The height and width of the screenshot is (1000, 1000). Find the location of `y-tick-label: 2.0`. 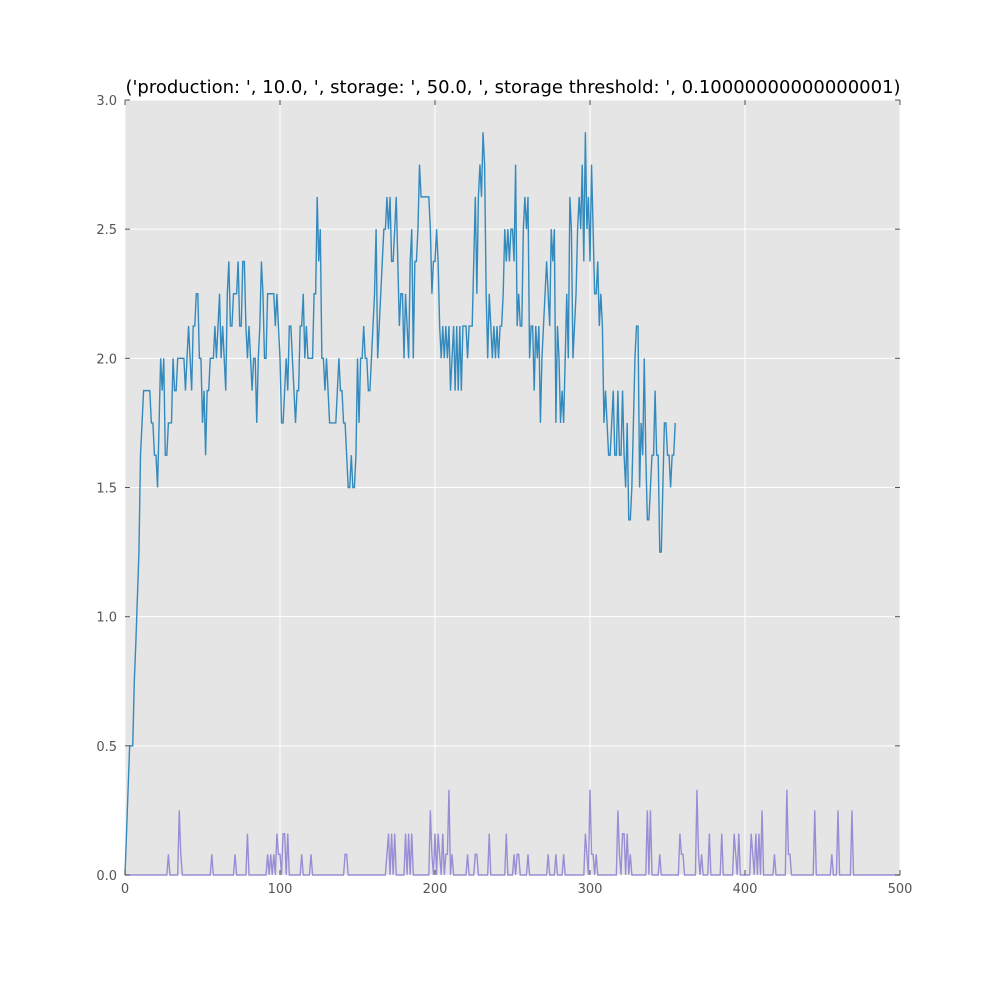

y-tick-label: 2.0 is located at coordinates (106, 359).